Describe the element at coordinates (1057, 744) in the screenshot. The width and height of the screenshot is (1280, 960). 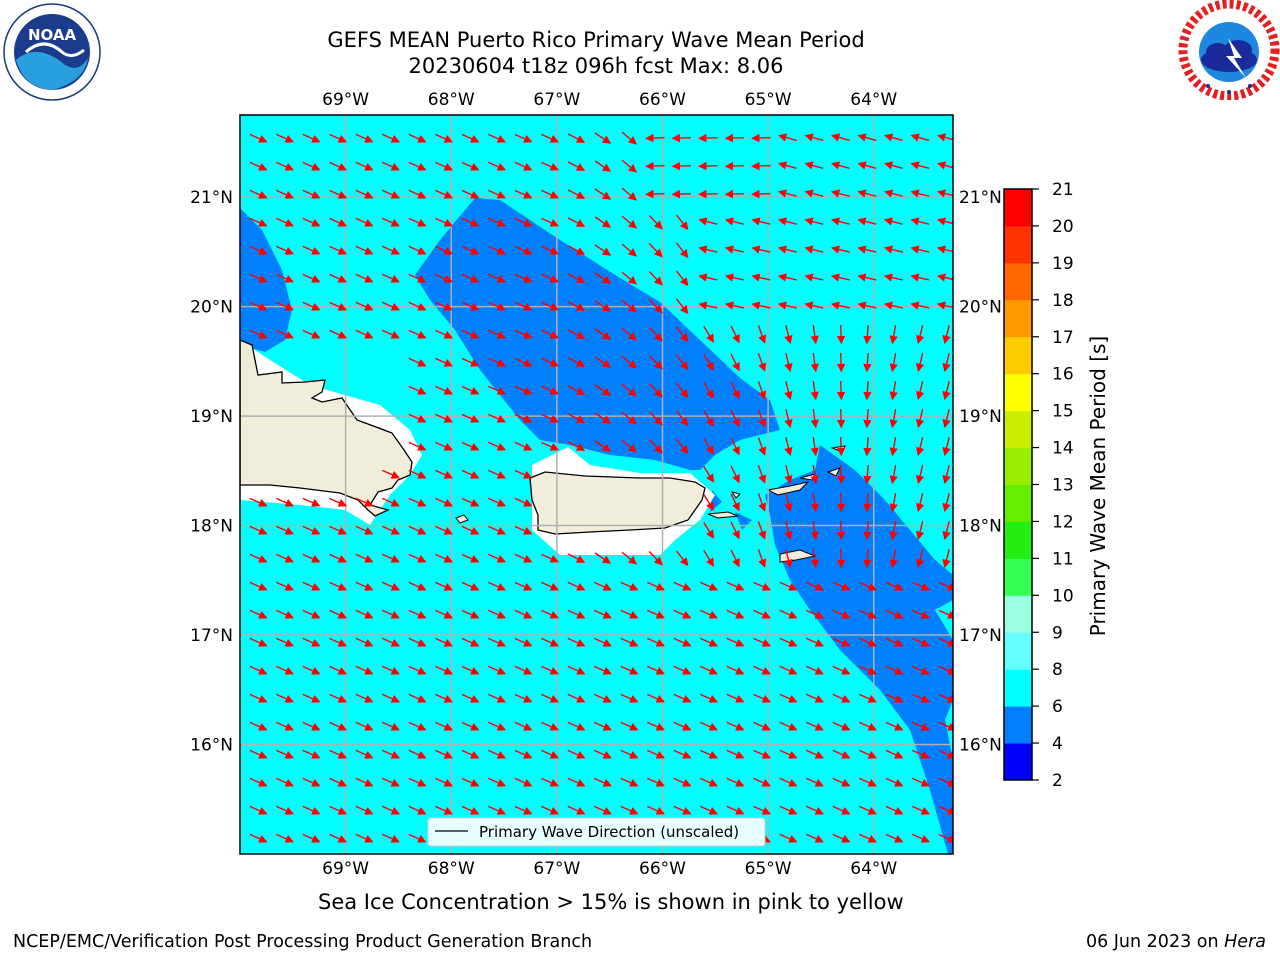
I see `colorbar-tick-label: 4` at that location.